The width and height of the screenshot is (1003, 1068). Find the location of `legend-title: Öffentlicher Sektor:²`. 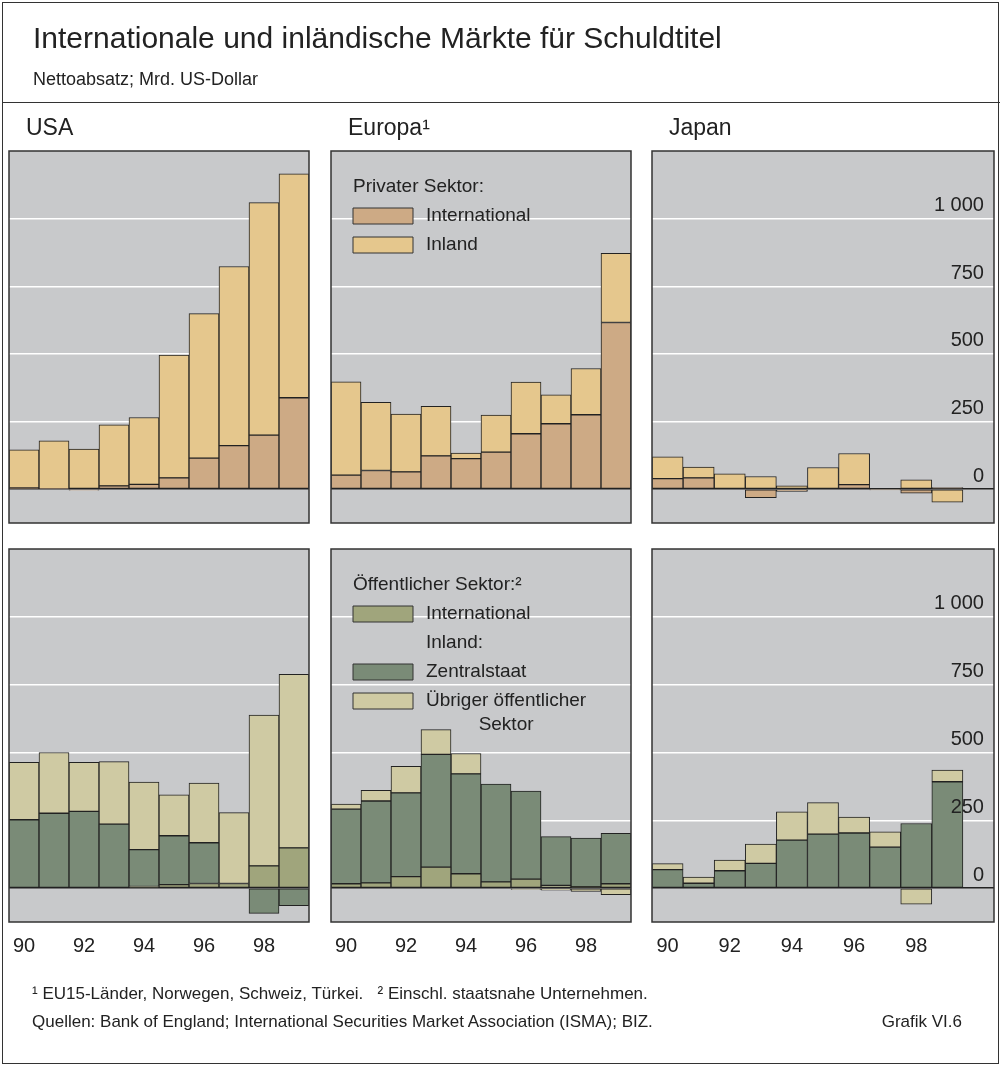

legend-title: Öffentlicher Sektor:² is located at coordinates (437, 584).